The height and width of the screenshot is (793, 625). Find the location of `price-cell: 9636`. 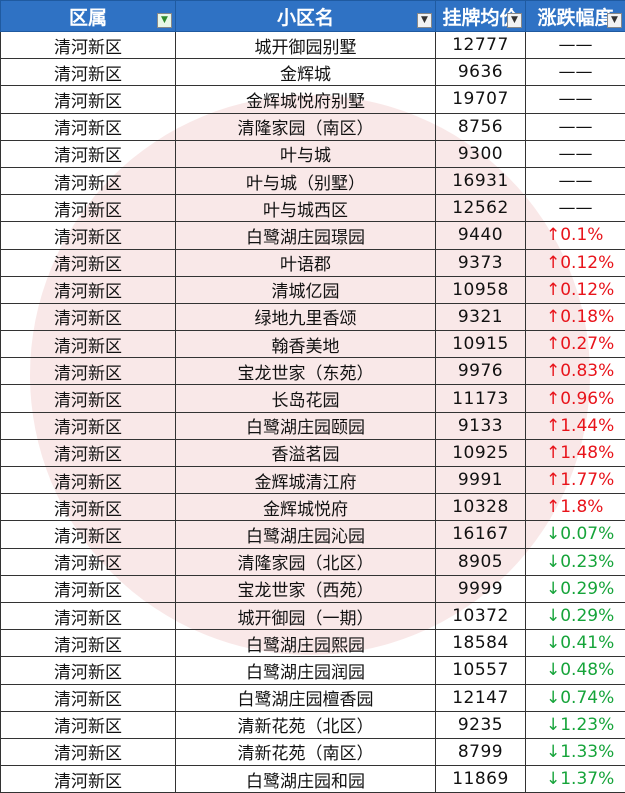

price-cell: 9636 is located at coordinates (481, 72).